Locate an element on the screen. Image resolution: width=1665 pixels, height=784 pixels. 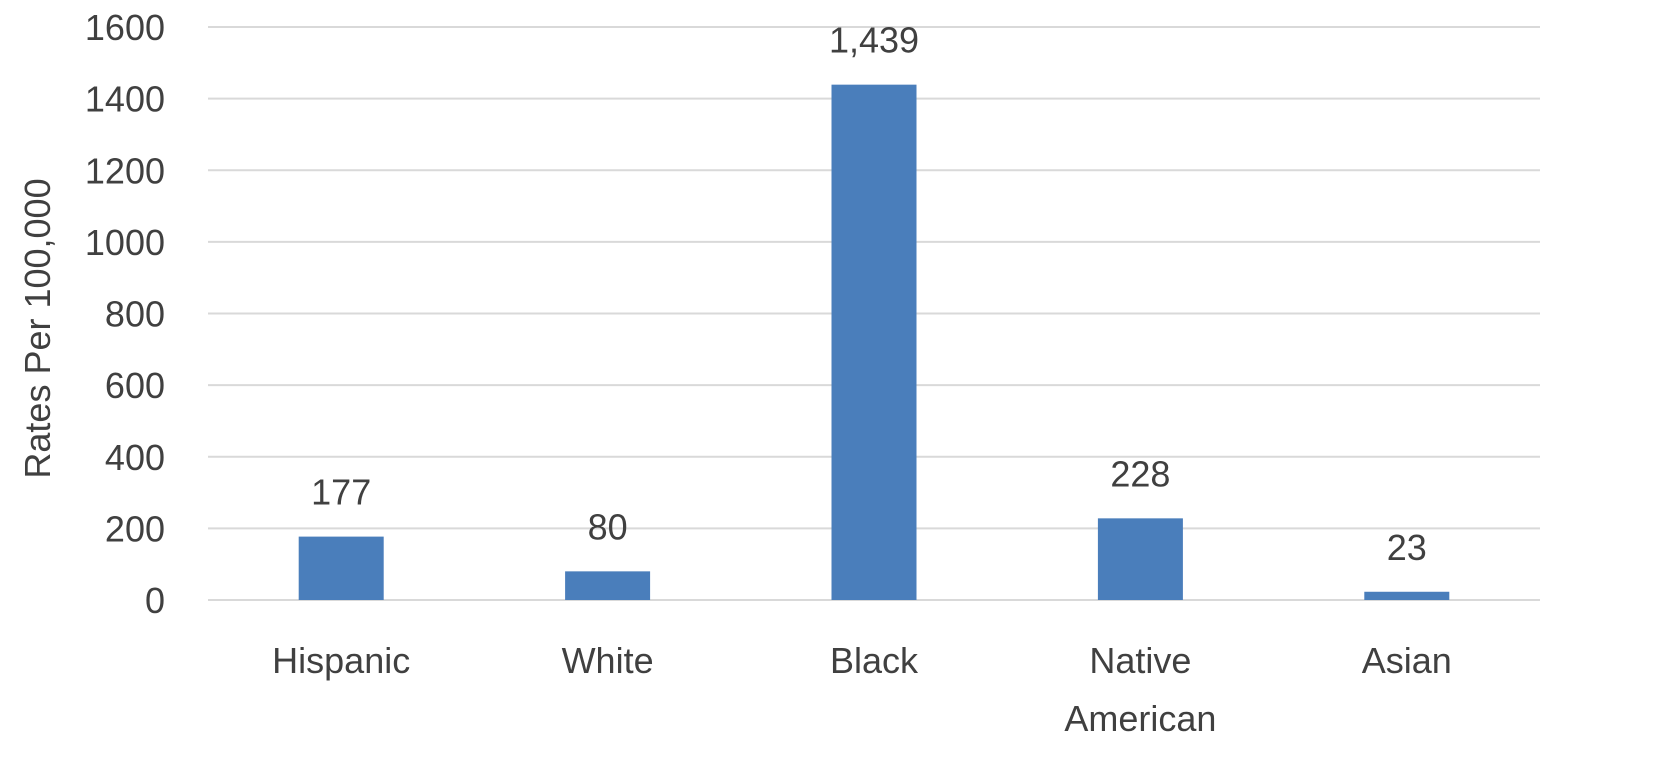
y-axis-ticks: 0 200 400 600 800 1000 1200 1400 1600 is located at coordinates (125, 314).